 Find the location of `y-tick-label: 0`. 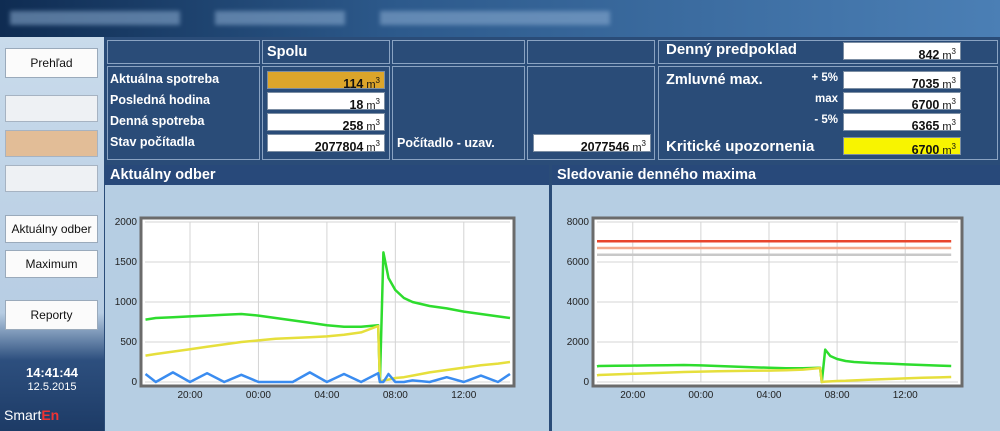

y-tick-label: 0 is located at coordinates (586, 382).